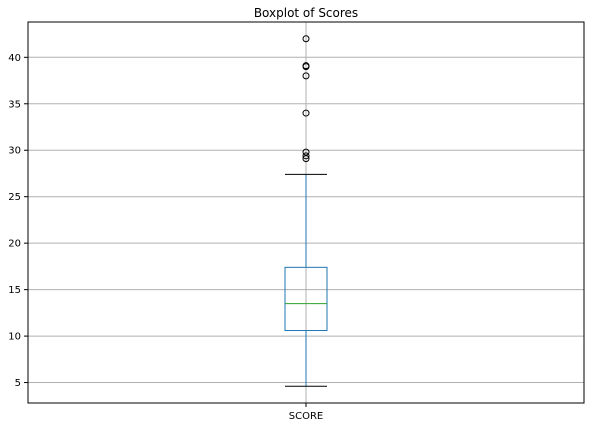  I want to click on y-tick-label: 30, so click(14, 151).